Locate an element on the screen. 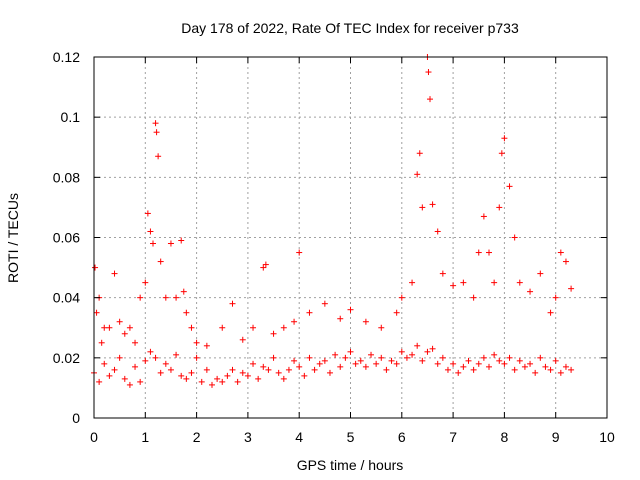 This screenshot has width=640, height=480. x-tick-label: 9 is located at coordinates (556, 437).